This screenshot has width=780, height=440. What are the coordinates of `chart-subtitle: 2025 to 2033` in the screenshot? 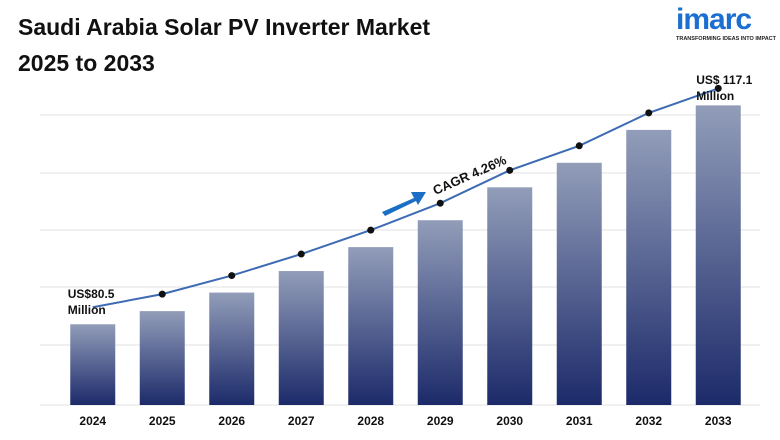 It's located at (86, 63).